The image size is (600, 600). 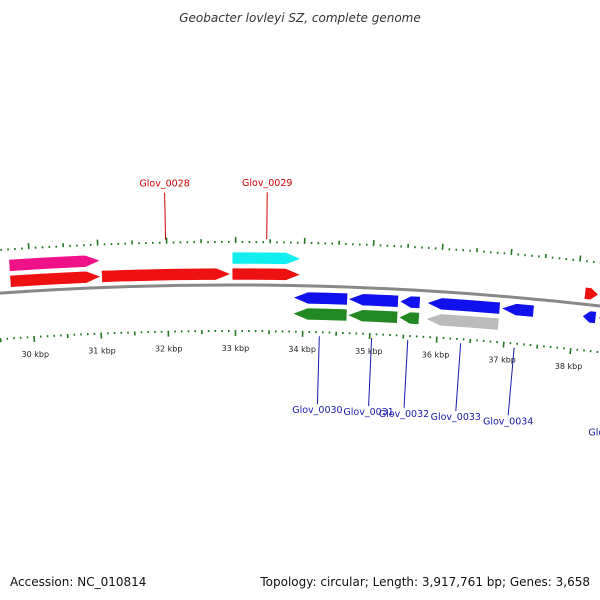 I want to click on axis-tick-label: 32 kbp, so click(x=169, y=349).